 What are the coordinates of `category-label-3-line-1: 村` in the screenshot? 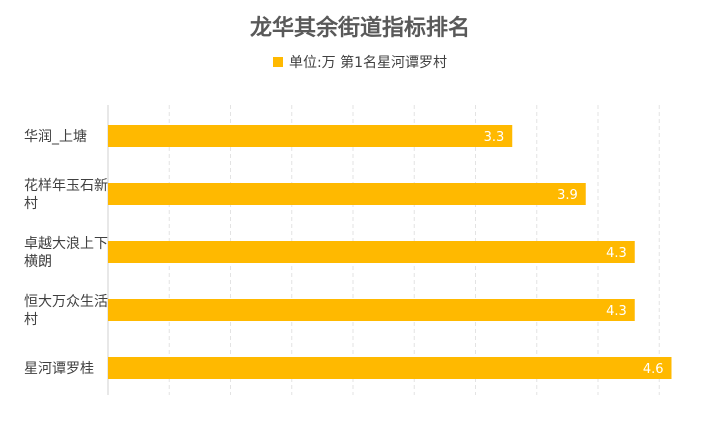 It's located at (31, 320).